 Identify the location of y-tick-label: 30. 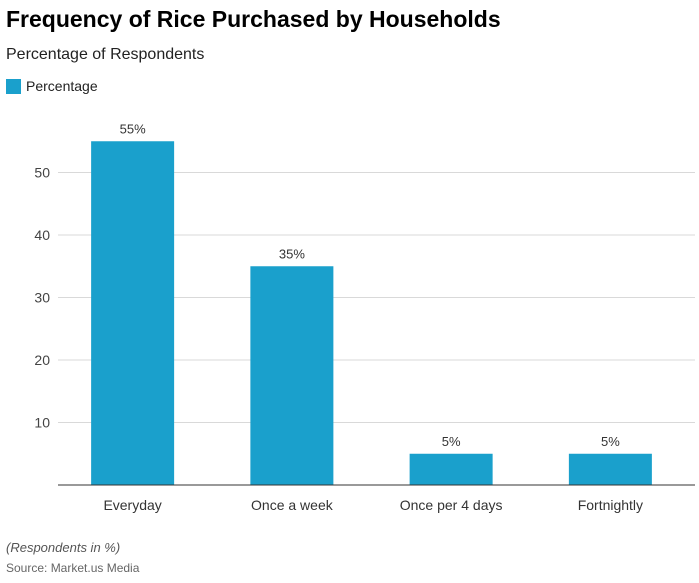
(42, 298).